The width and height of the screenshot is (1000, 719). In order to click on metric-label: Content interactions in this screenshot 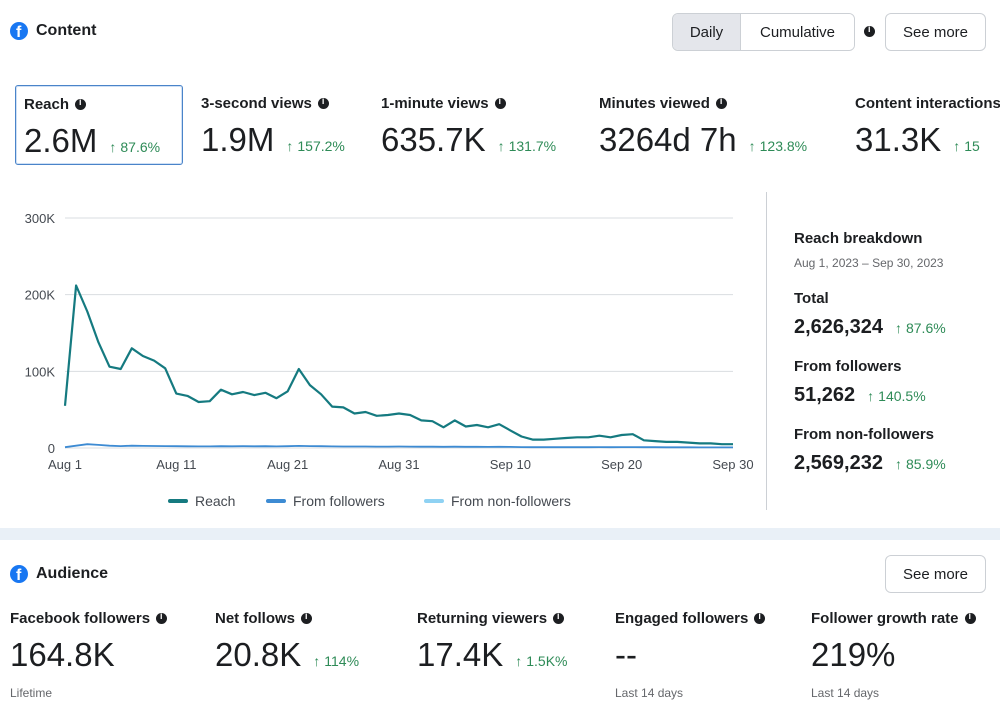, I will do `click(927, 103)`.